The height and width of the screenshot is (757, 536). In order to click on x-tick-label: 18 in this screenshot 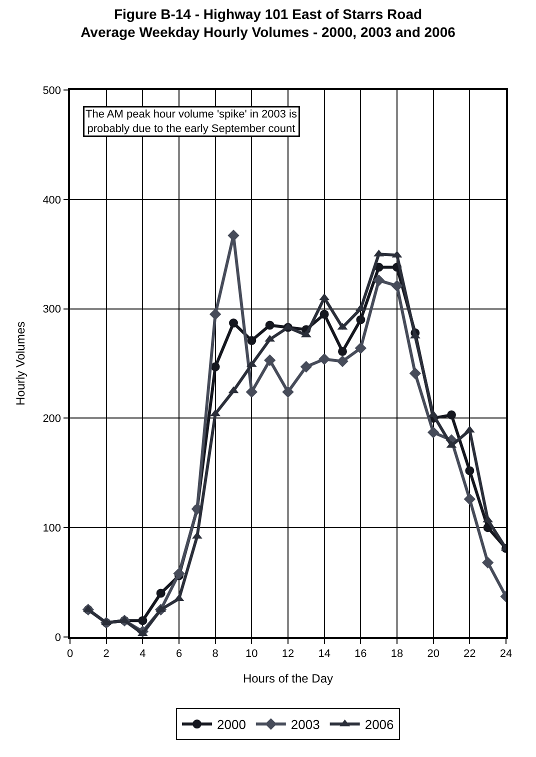, I will do `click(397, 654)`.